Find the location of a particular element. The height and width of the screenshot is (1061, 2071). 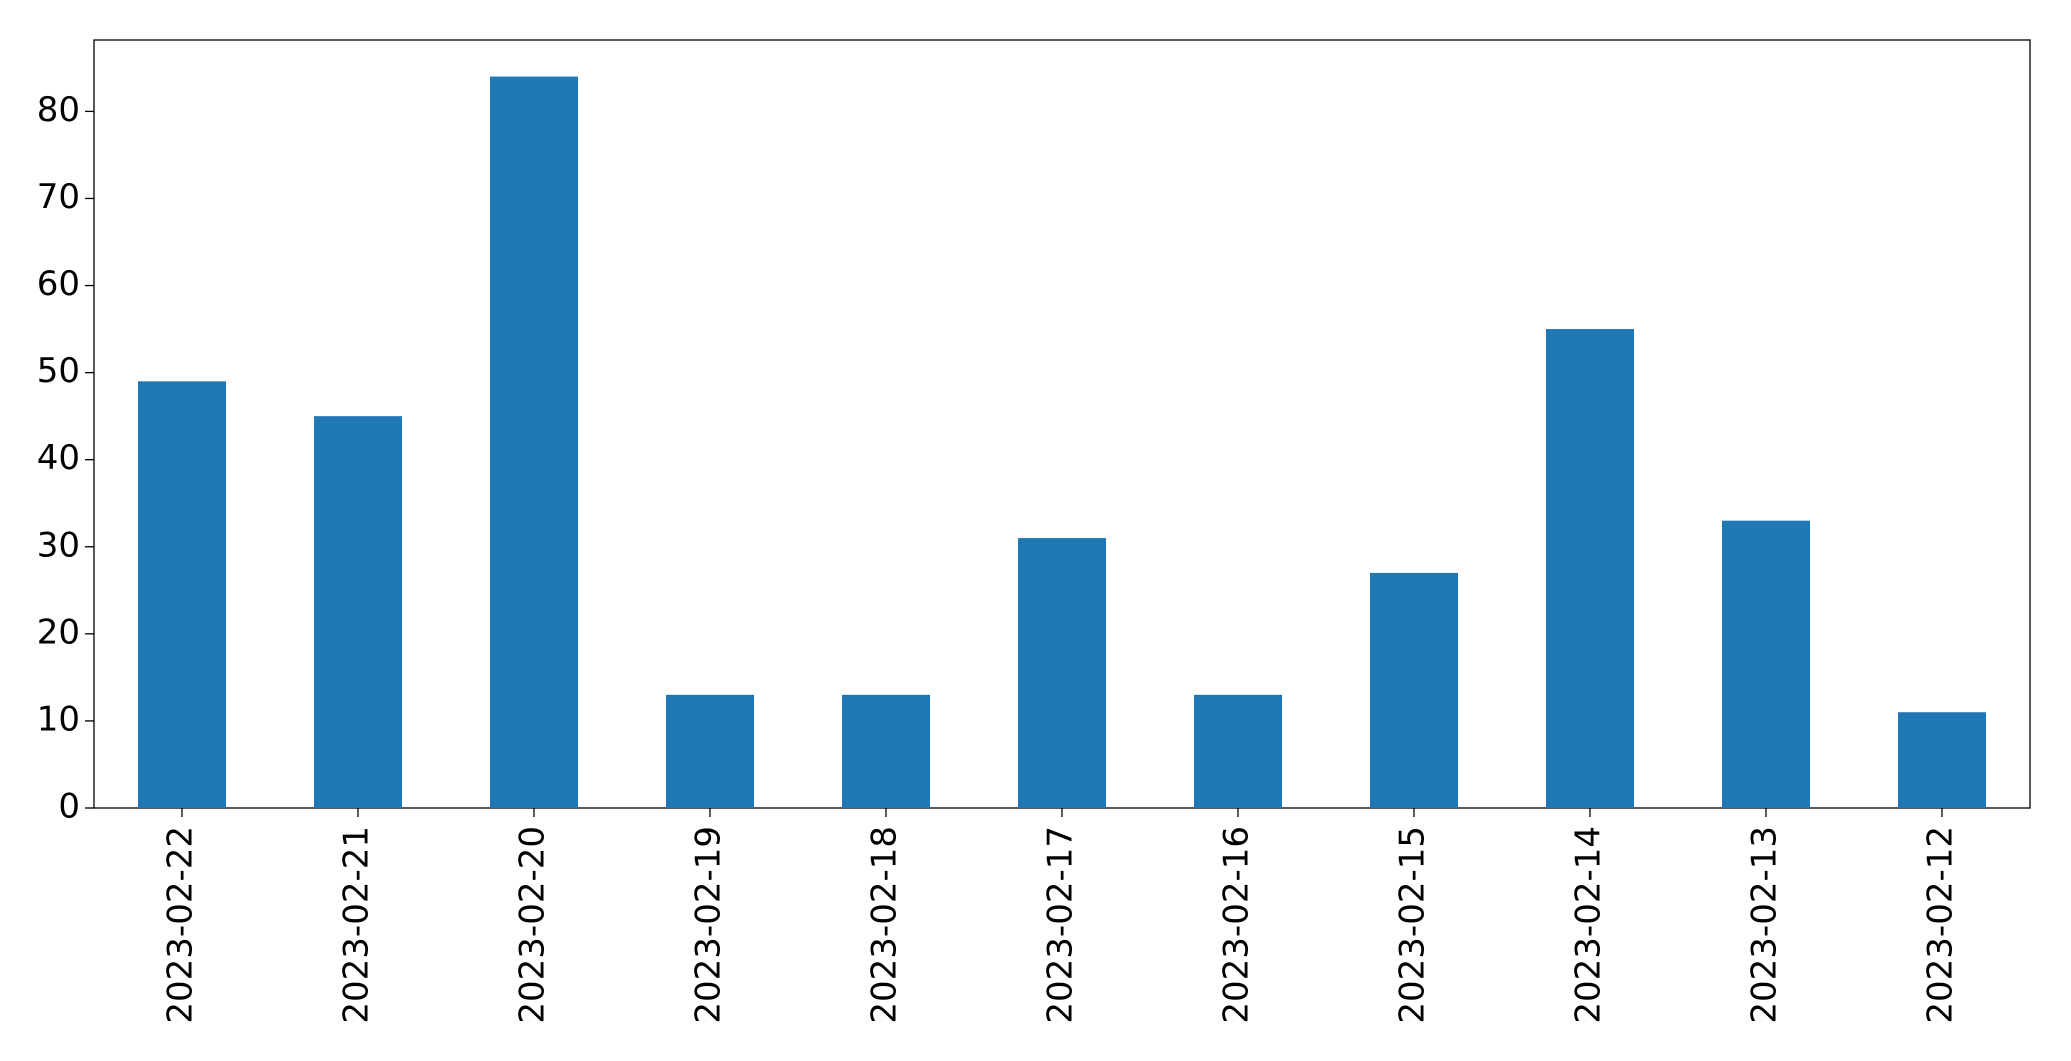

x-tick-label: 2023-02-17 is located at coordinates (1061, 925).